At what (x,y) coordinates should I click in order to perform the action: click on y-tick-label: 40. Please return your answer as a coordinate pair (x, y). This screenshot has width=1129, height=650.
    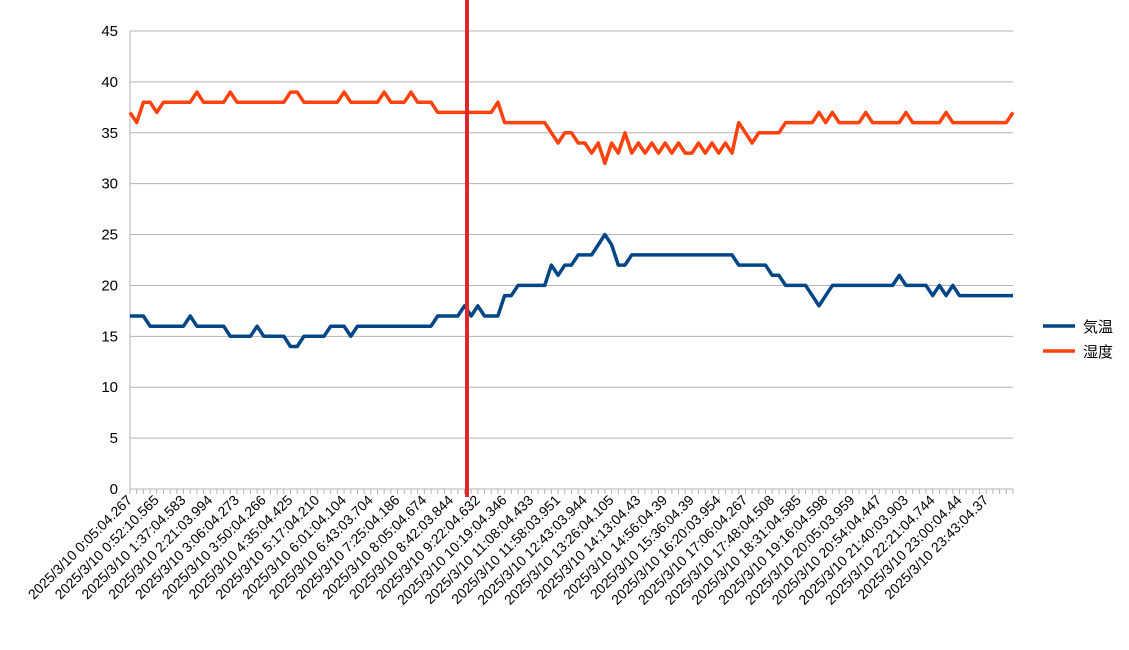
    Looking at the image, I should click on (109, 82).